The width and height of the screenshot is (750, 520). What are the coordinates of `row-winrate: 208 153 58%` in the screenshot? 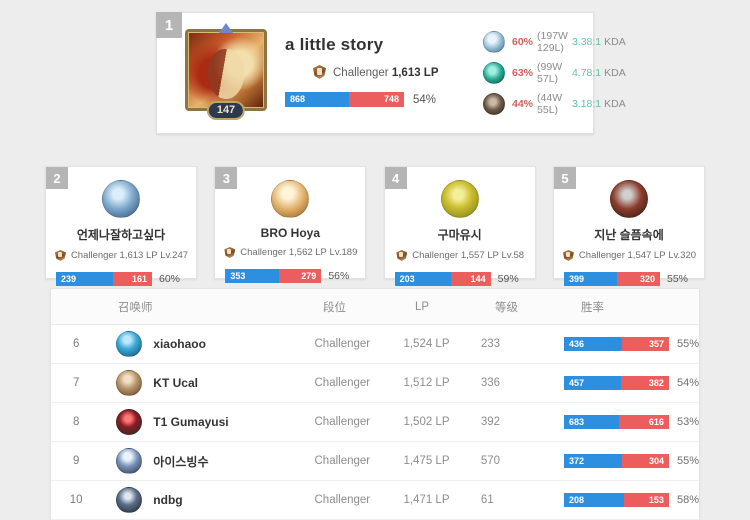 It's located at (631, 500).